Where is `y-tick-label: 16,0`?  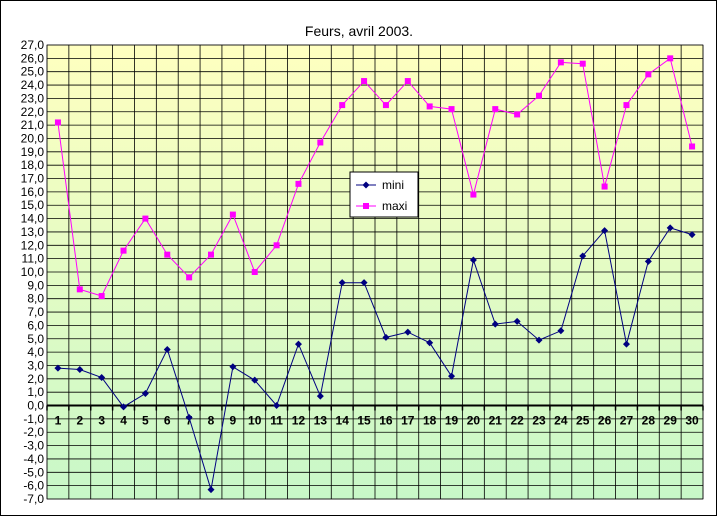
y-tick-label: 16,0 is located at coordinates (33, 192).